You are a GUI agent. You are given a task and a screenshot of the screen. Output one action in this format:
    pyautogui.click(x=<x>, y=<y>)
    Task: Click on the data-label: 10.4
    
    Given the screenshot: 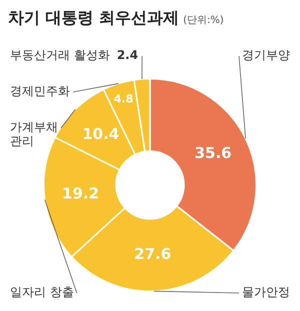 What is the action you would take?
    pyautogui.click(x=101, y=133)
    